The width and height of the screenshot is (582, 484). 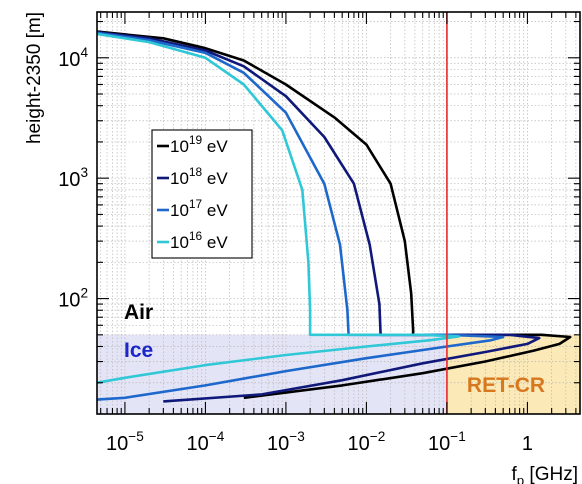 I want to click on x-tick-label: 1, so click(x=527, y=444).